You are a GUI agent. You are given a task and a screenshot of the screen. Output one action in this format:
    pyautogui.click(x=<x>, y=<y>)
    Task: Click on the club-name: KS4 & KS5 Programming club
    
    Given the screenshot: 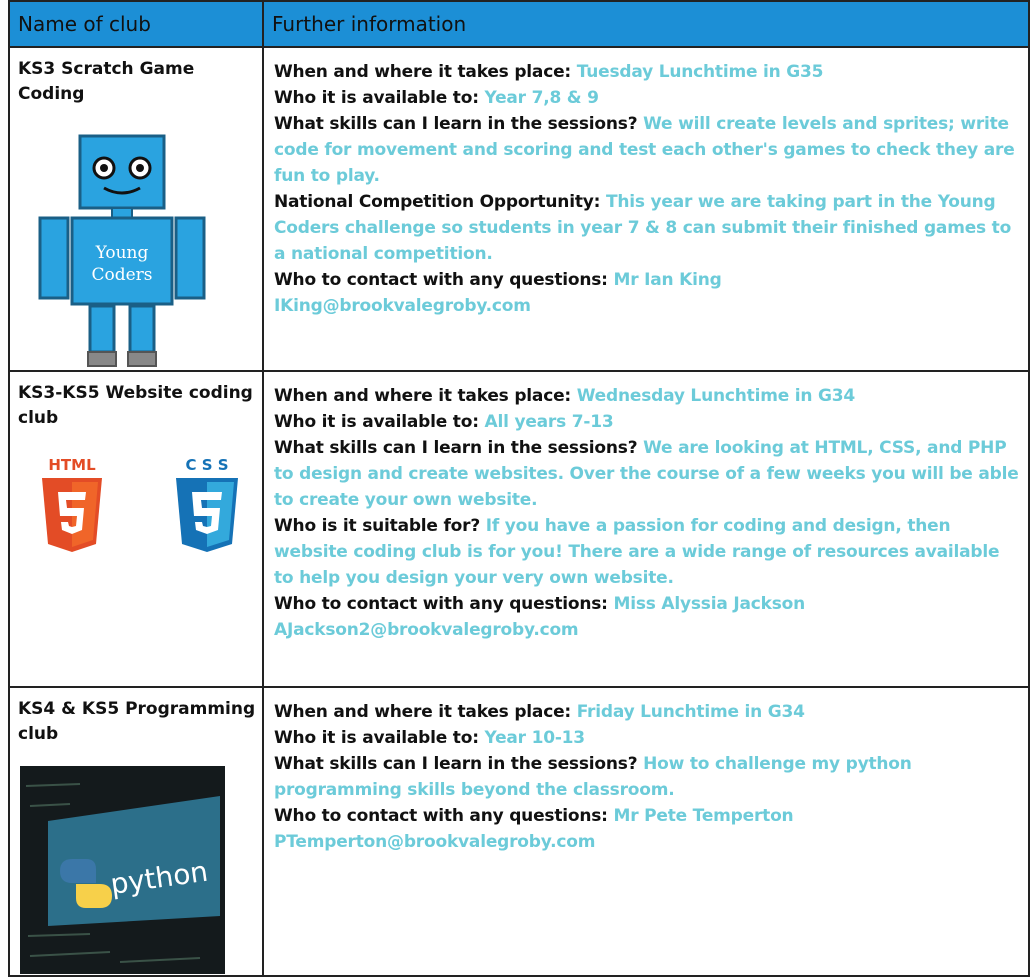 What is the action you would take?
    pyautogui.click(x=137, y=721)
    